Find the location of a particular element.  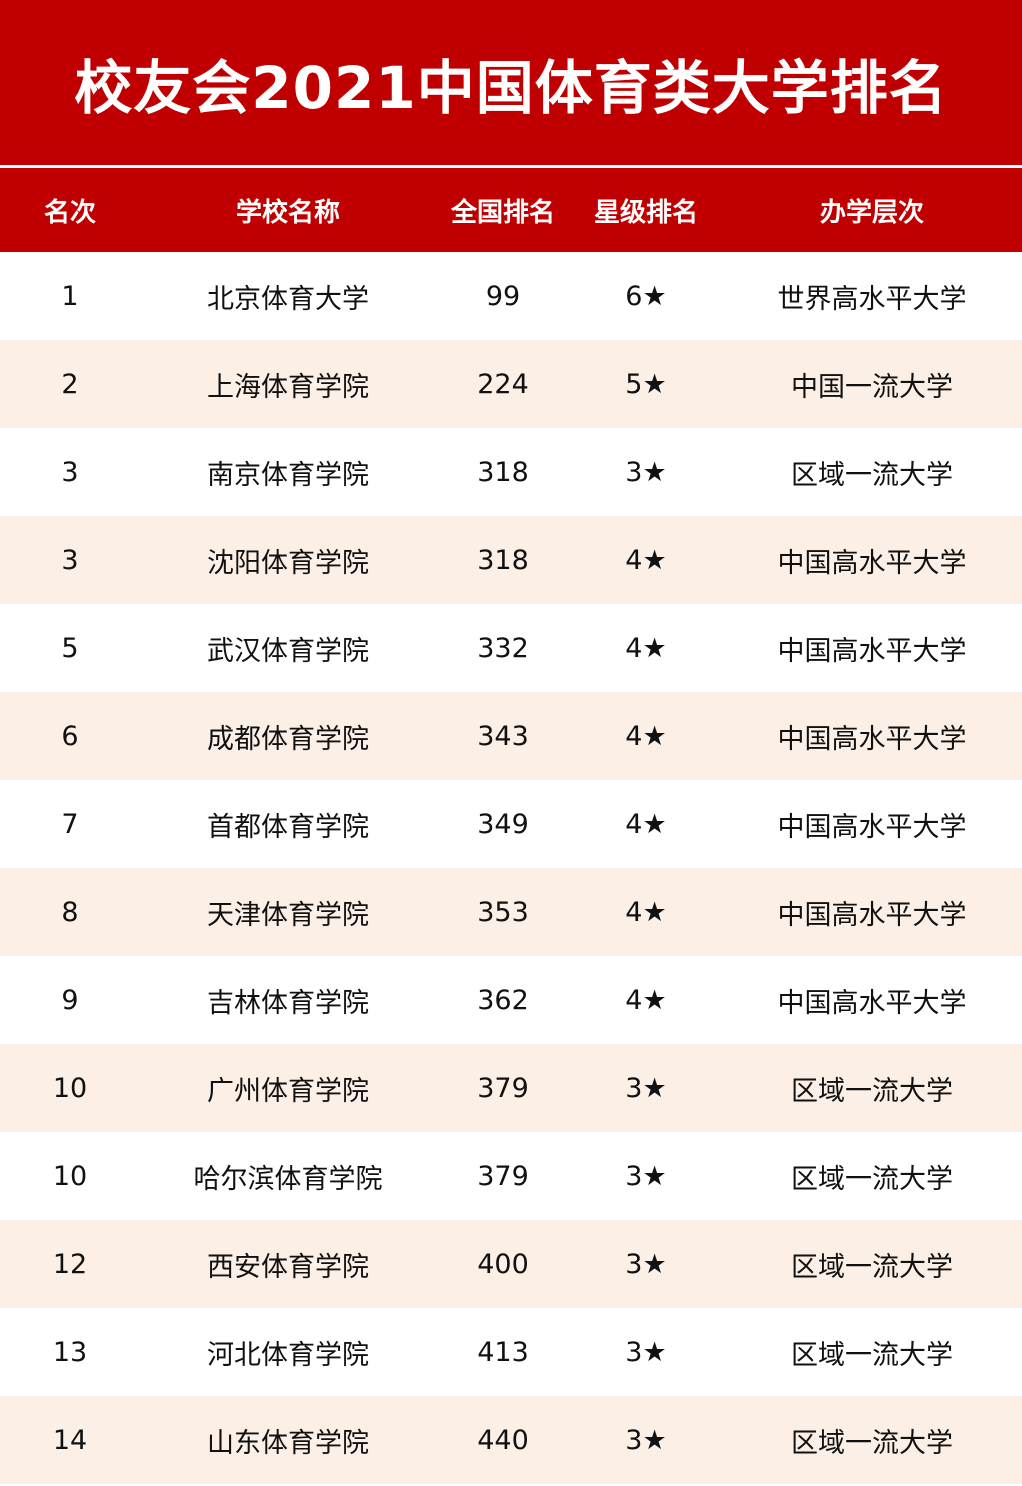

cell-rank: 7 is located at coordinates (70, 824).